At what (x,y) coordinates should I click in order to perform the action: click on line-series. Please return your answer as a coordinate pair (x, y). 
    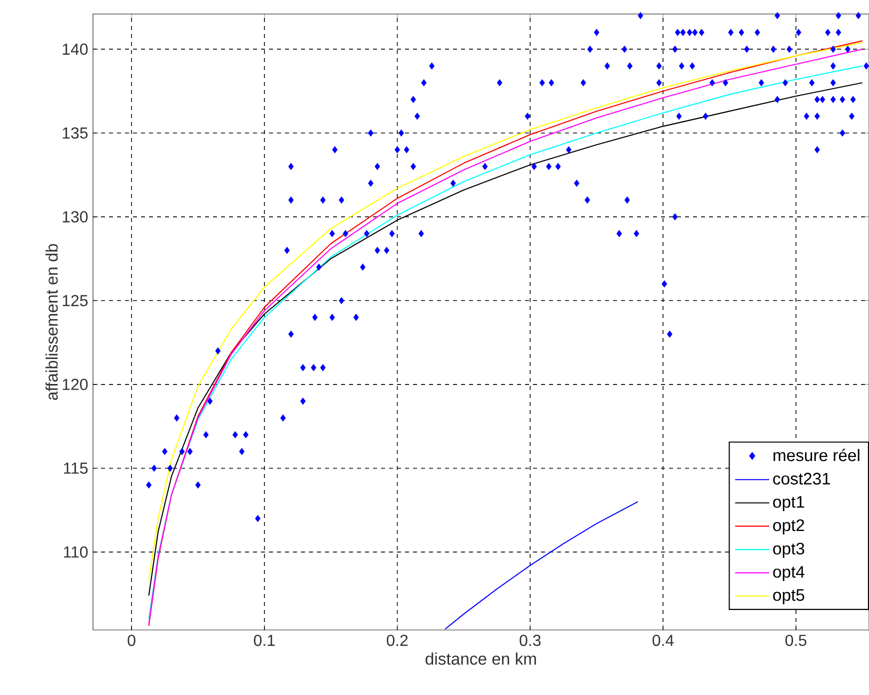
    Looking at the image, I should click on (541, 565).